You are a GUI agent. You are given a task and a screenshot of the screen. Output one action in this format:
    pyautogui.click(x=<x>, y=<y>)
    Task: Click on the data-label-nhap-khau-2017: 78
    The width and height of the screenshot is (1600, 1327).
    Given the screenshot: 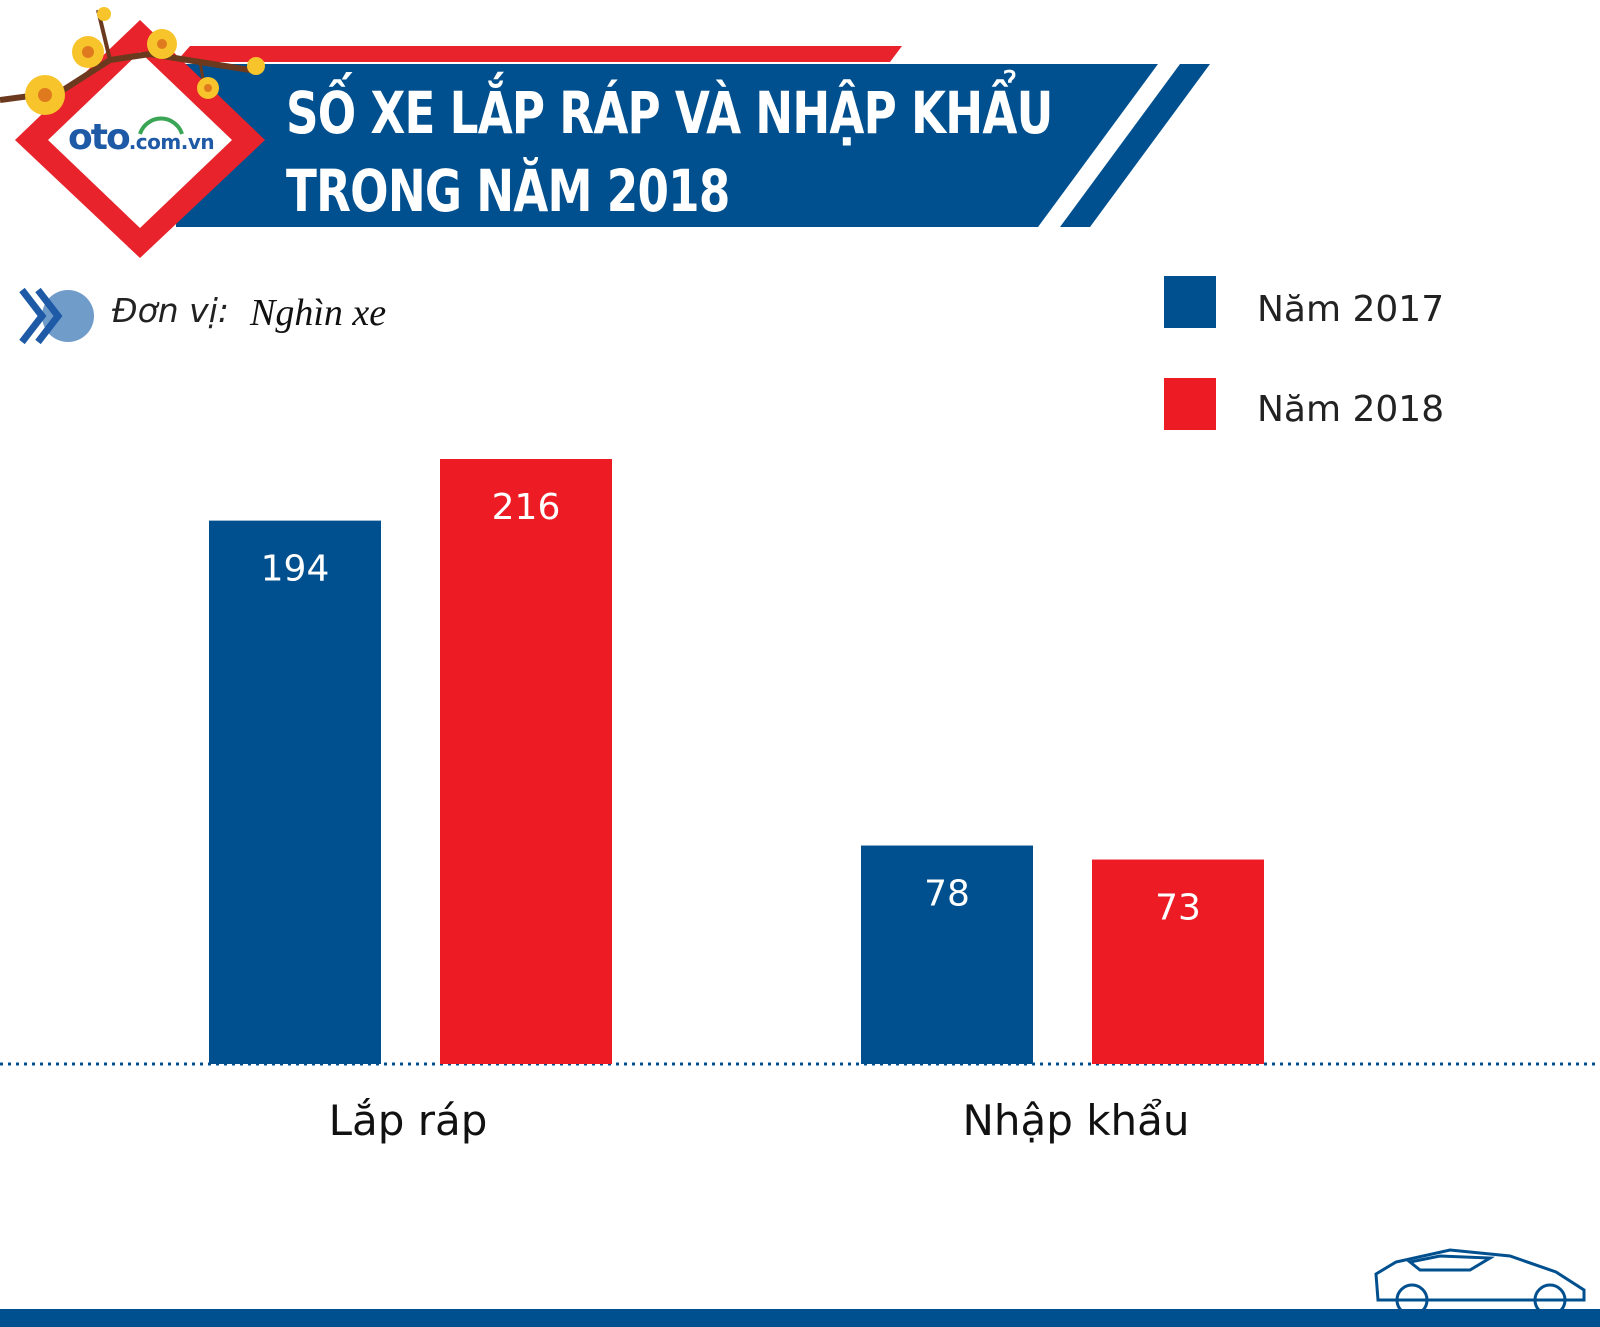 What is the action you would take?
    pyautogui.click(x=947, y=894)
    